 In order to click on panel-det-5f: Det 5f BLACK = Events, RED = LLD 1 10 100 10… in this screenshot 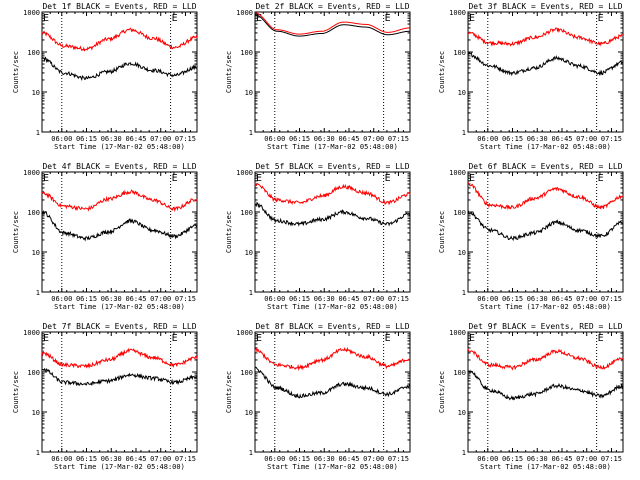, I will do `click(318, 236)`.